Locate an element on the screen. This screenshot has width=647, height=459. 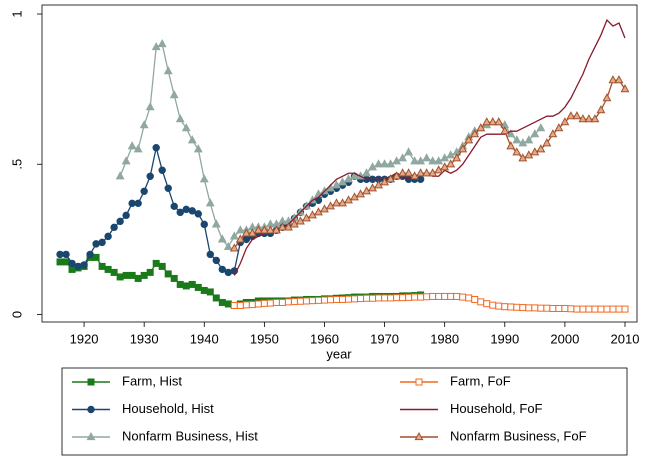
x-tick-label: 1950 is located at coordinates (264, 338).